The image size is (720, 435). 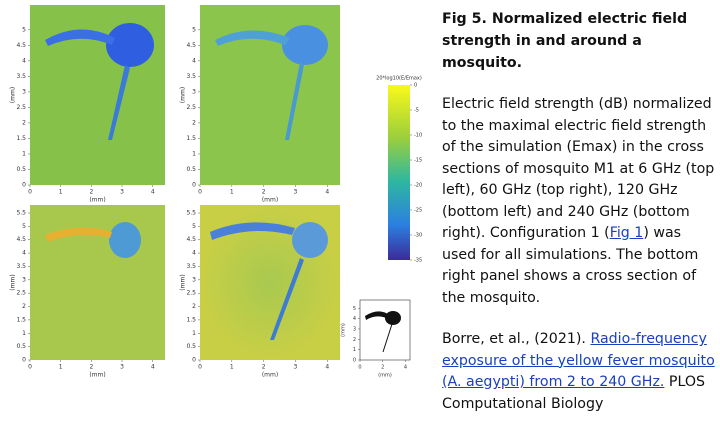 I want to click on colorbar-tick-label: -35, so click(x=418, y=261).